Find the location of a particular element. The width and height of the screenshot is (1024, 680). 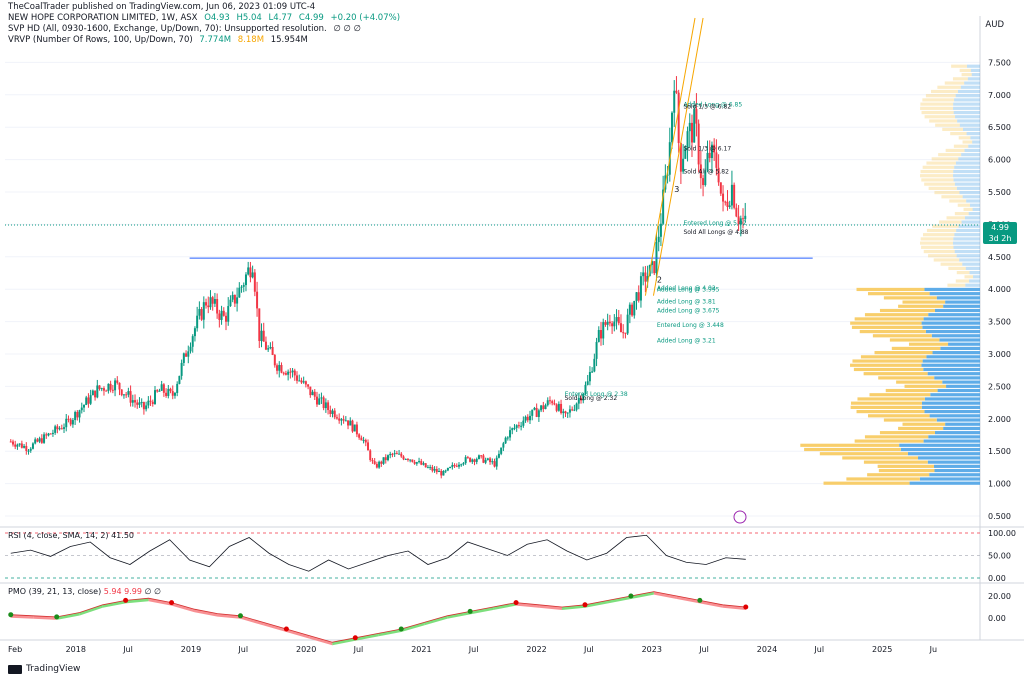

price-tick-label: 4.000 is located at coordinates (999, 289).